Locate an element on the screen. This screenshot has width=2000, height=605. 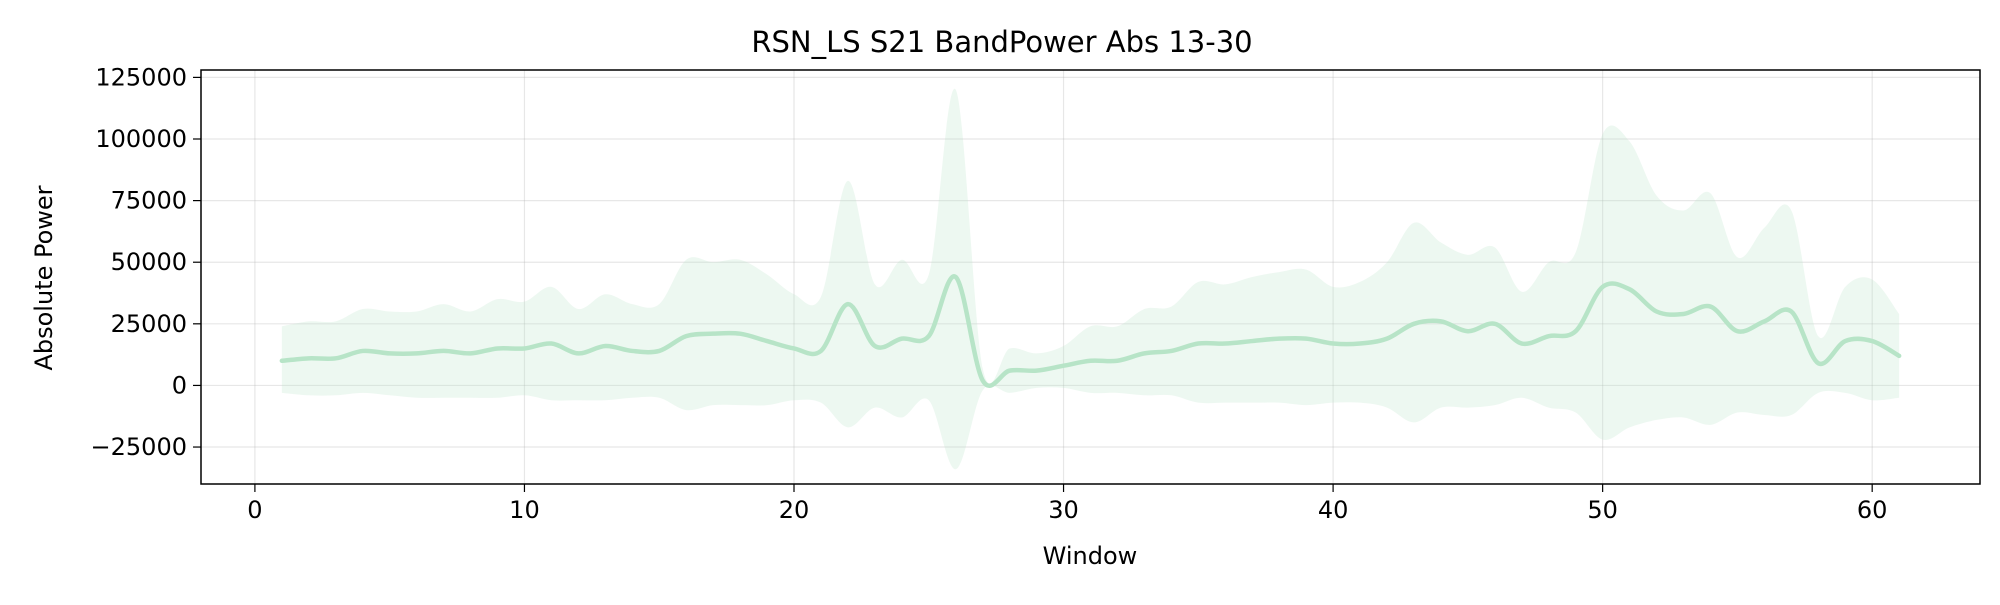
x-tick-label: 50 is located at coordinates (1602, 510).